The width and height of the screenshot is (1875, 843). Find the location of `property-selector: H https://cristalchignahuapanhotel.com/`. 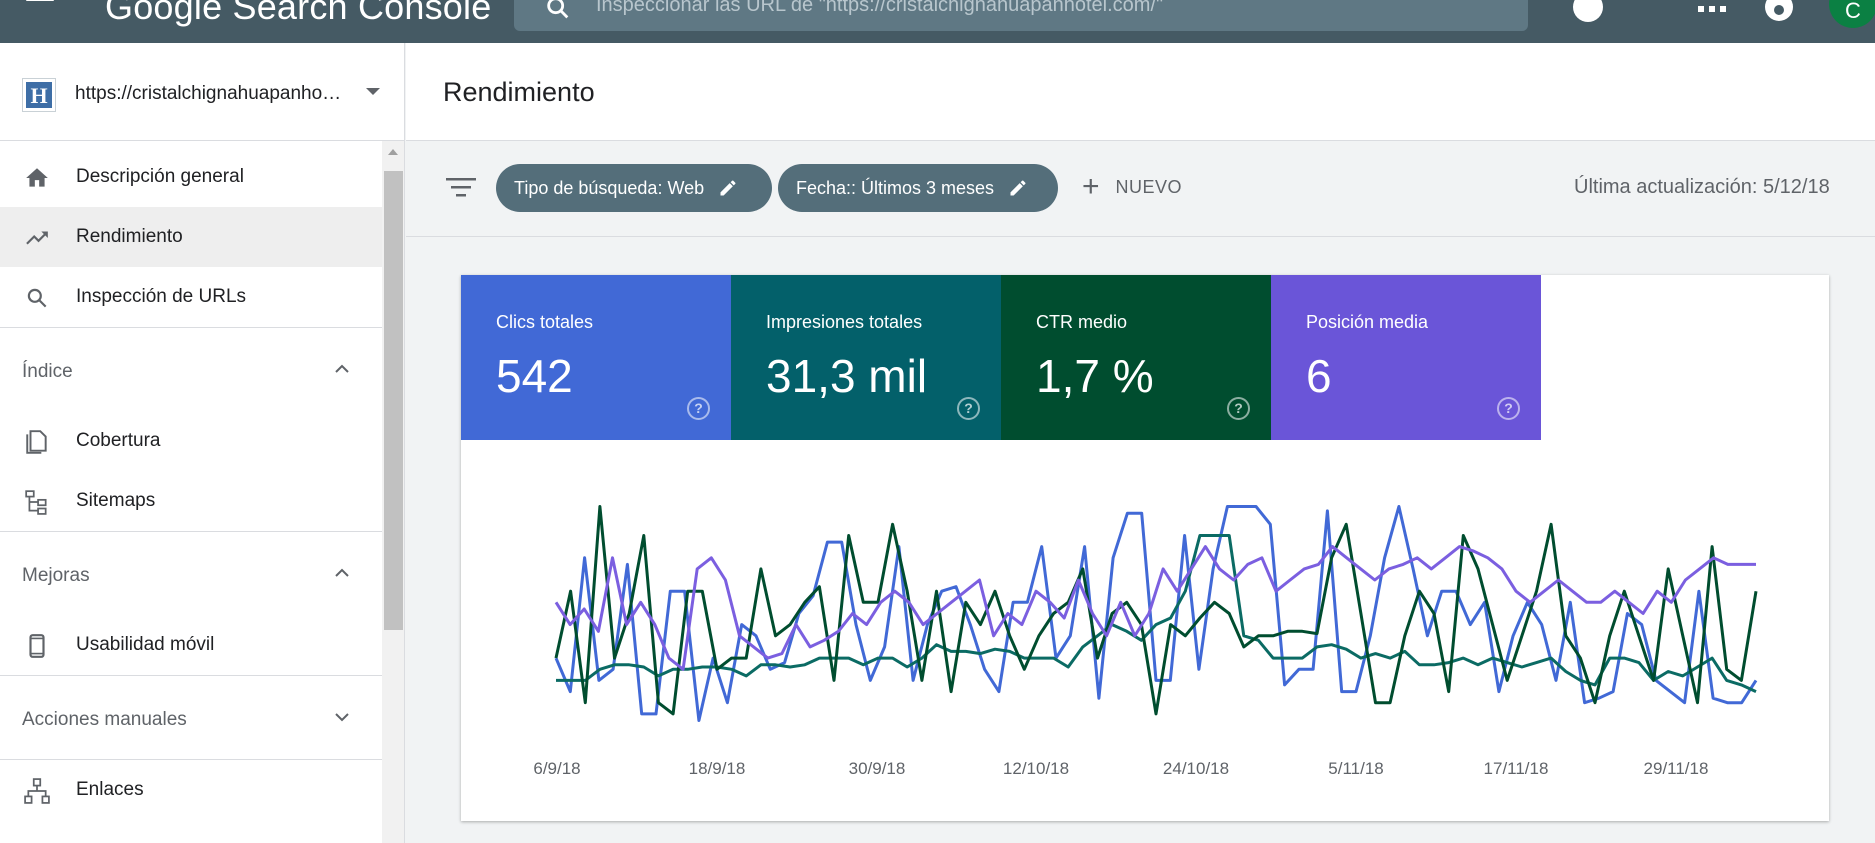

property-selector: H https://cristalchignahuapanhotel.com/ is located at coordinates (202, 92).